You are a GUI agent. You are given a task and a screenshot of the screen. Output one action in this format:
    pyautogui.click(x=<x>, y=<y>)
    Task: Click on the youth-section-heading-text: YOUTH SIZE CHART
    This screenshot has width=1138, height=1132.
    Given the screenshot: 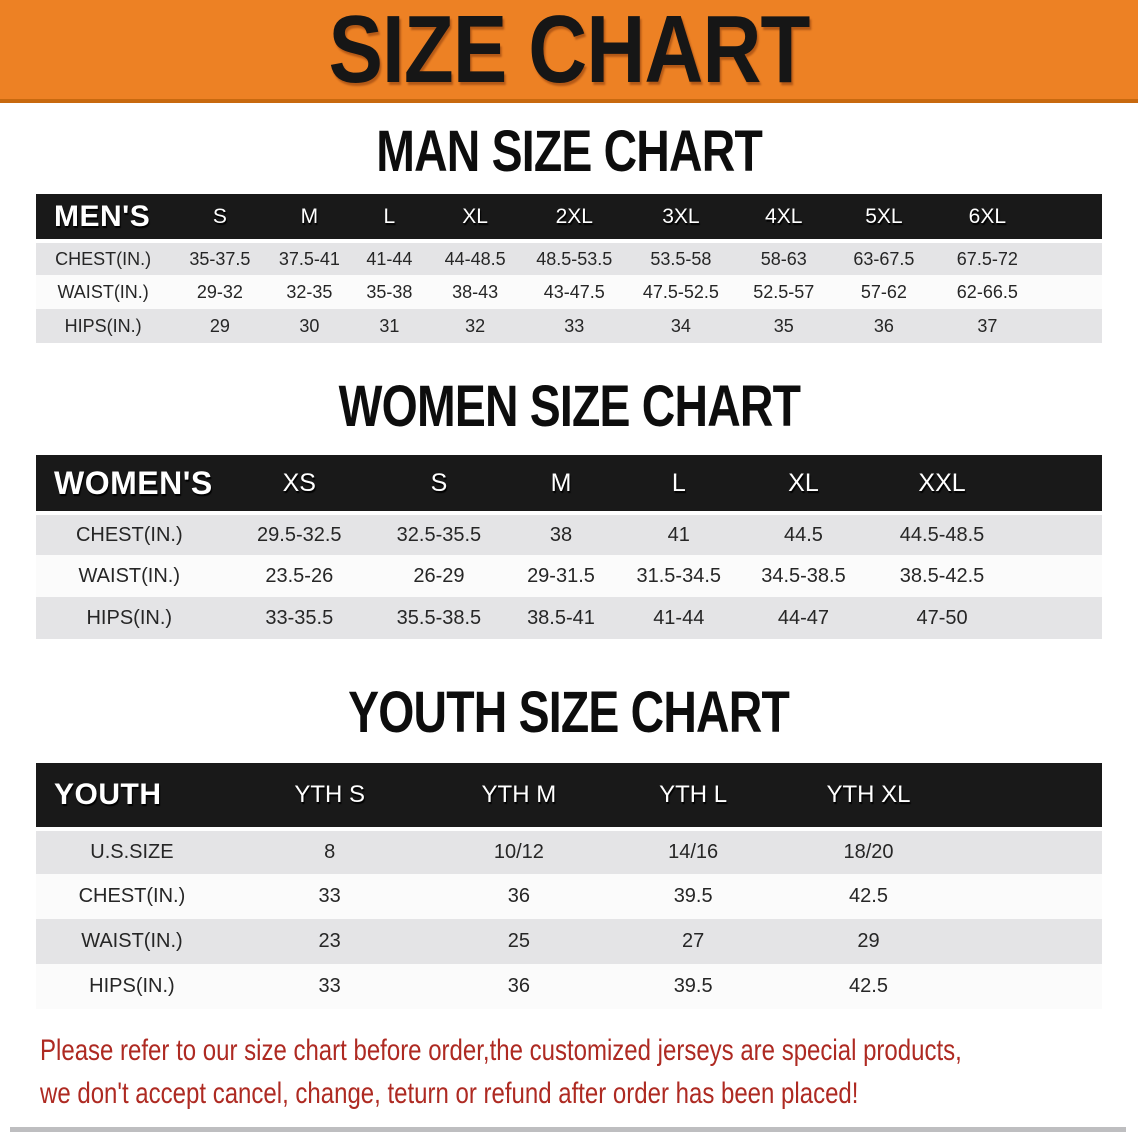 What is the action you would take?
    pyautogui.click(x=569, y=712)
    